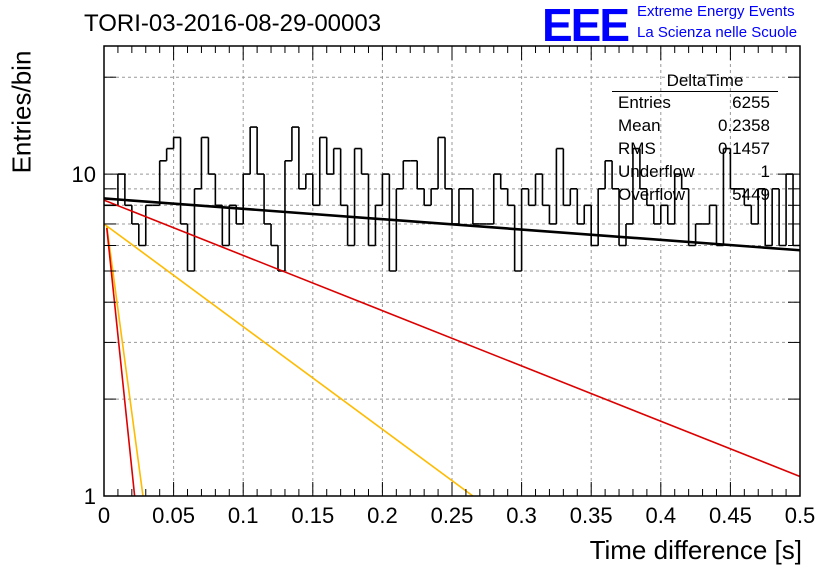 The width and height of the screenshot is (836, 572). Describe the element at coordinates (639, 125) in the screenshot. I see `stats-key: Mean` at that location.